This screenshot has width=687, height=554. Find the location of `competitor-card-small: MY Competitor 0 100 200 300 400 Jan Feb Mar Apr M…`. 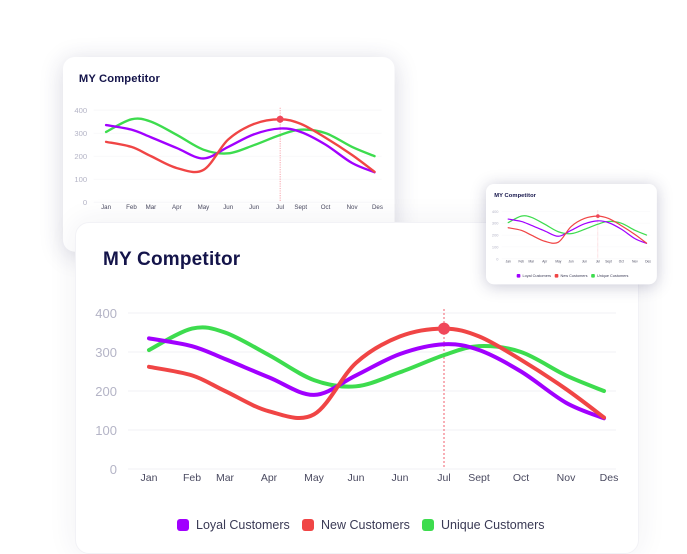

competitor-card-small: MY Competitor 0 100 200 300 400 Jan Feb Mar Apr M… is located at coordinates (571, 234).